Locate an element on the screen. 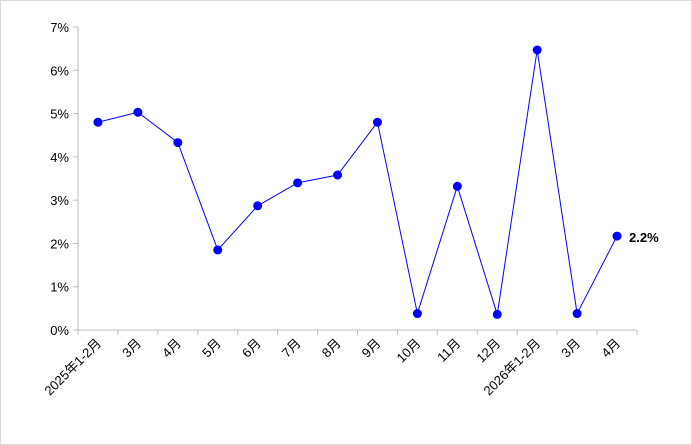  data-label: 2.2% is located at coordinates (644, 237).